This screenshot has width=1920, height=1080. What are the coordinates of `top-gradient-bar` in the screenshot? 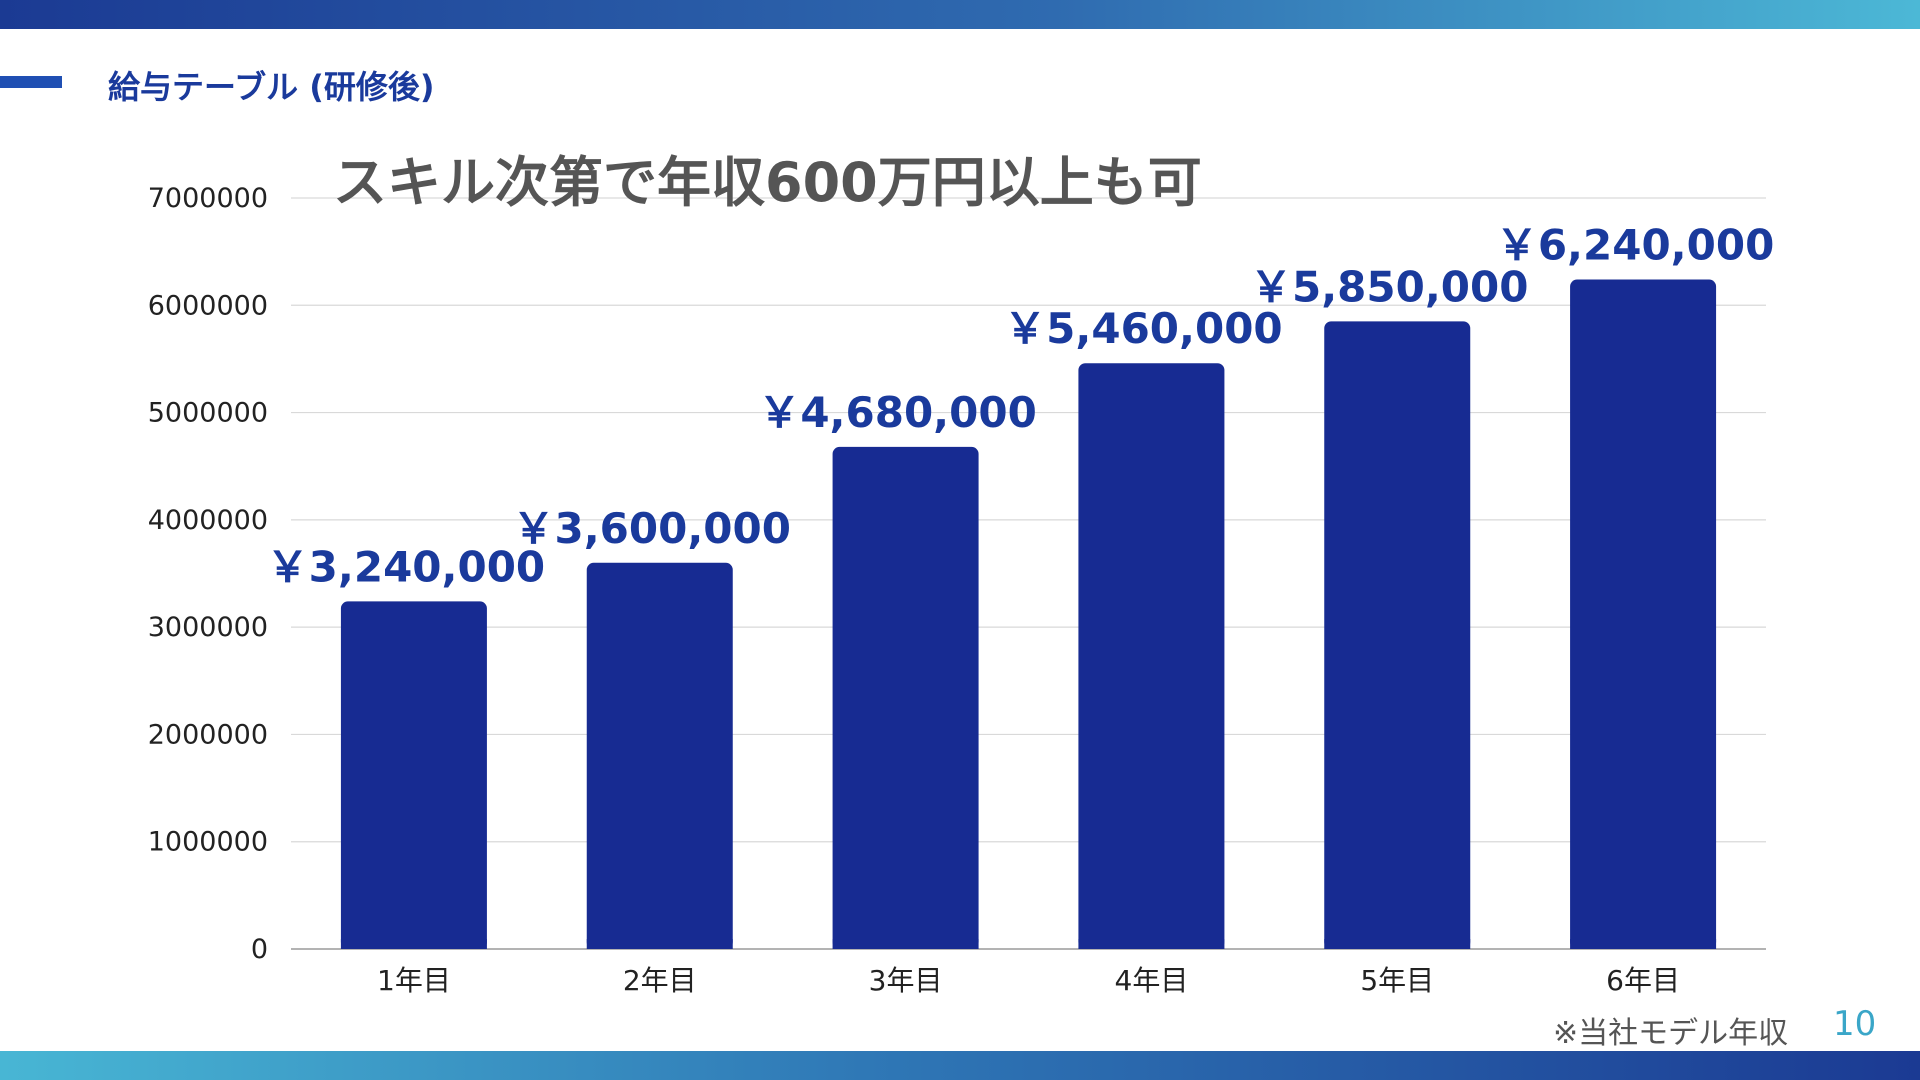 It's located at (960, 14).